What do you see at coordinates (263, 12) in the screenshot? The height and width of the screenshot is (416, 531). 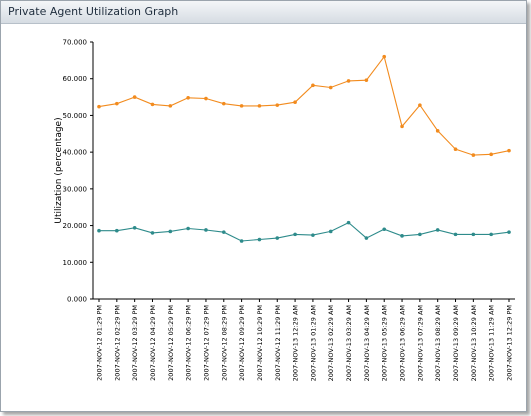 I see `panel-header: Private Agent Utilization Graph` at bounding box center [263, 12].